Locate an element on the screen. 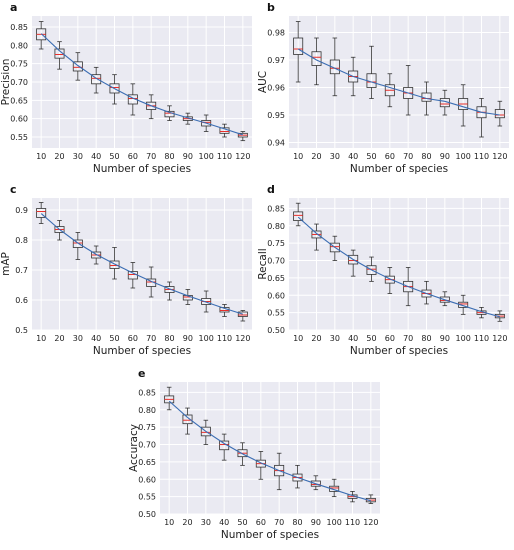 This screenshot has width=514, height=550. panel-letter: e is located at coordinates (141, 373).